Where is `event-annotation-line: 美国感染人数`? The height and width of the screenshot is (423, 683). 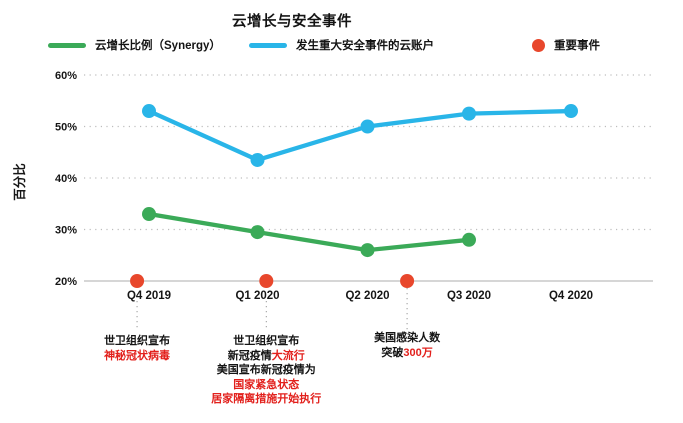
event-annotation-line: 美国感染人数 is located at coordinates (407, 338).